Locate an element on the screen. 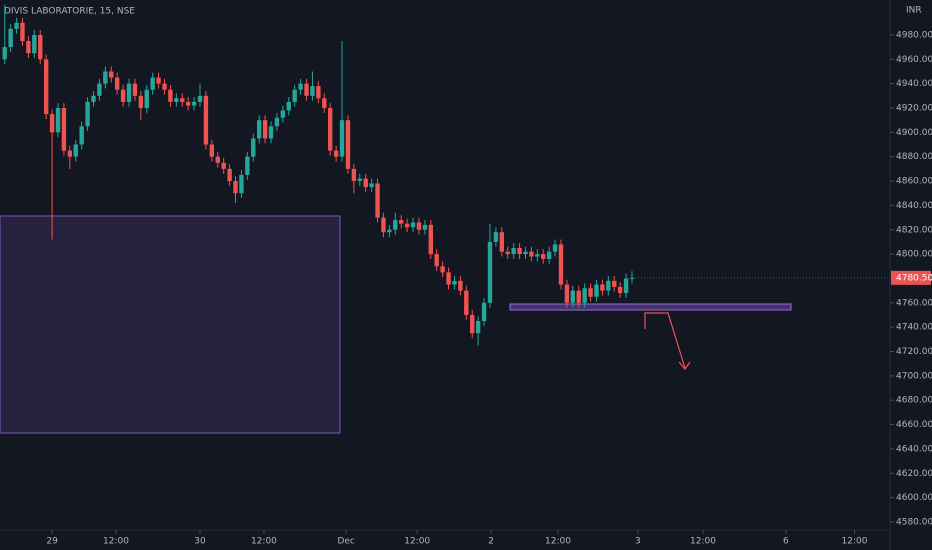  y-tick-label: 4700.00 is located at coordinates (914, 376).